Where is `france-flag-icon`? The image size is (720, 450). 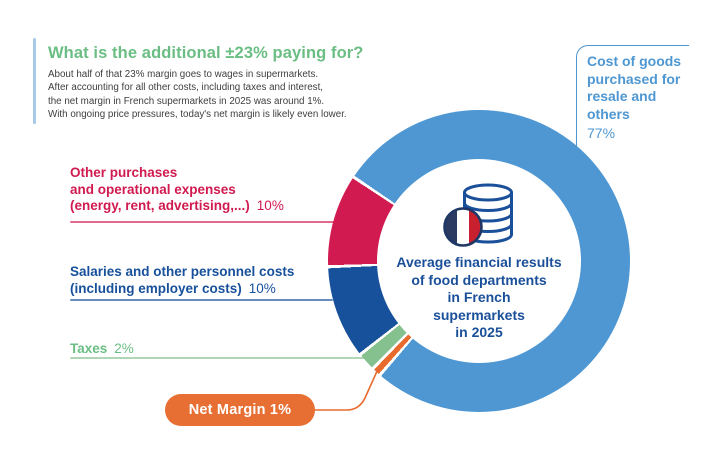 france-flag-icon is located at coordinates (463, 227).